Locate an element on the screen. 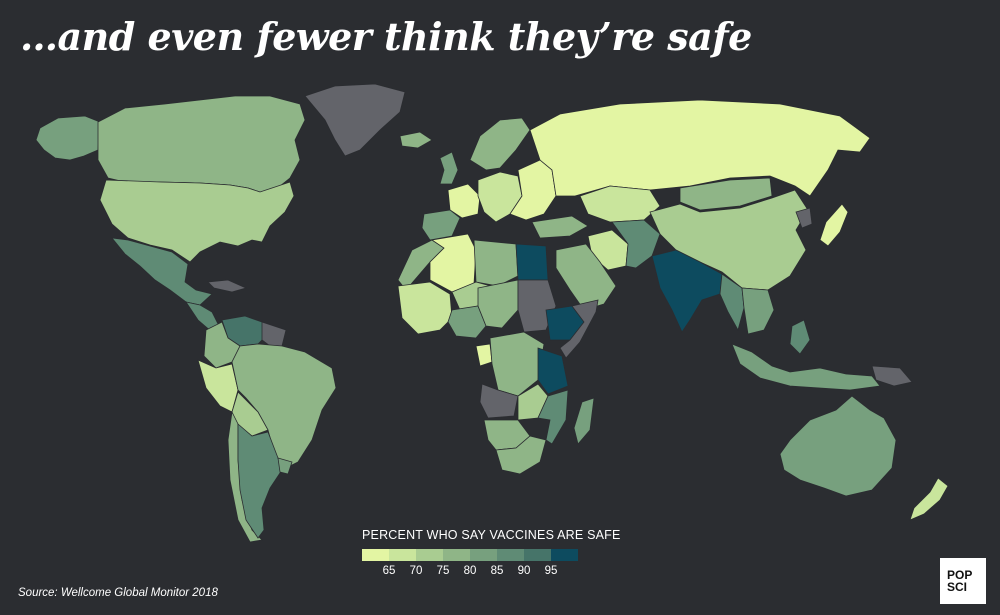 Image resolution: width=1000 pixels, height=615 pixels. region-guianas is located at coordinates (274, 334).